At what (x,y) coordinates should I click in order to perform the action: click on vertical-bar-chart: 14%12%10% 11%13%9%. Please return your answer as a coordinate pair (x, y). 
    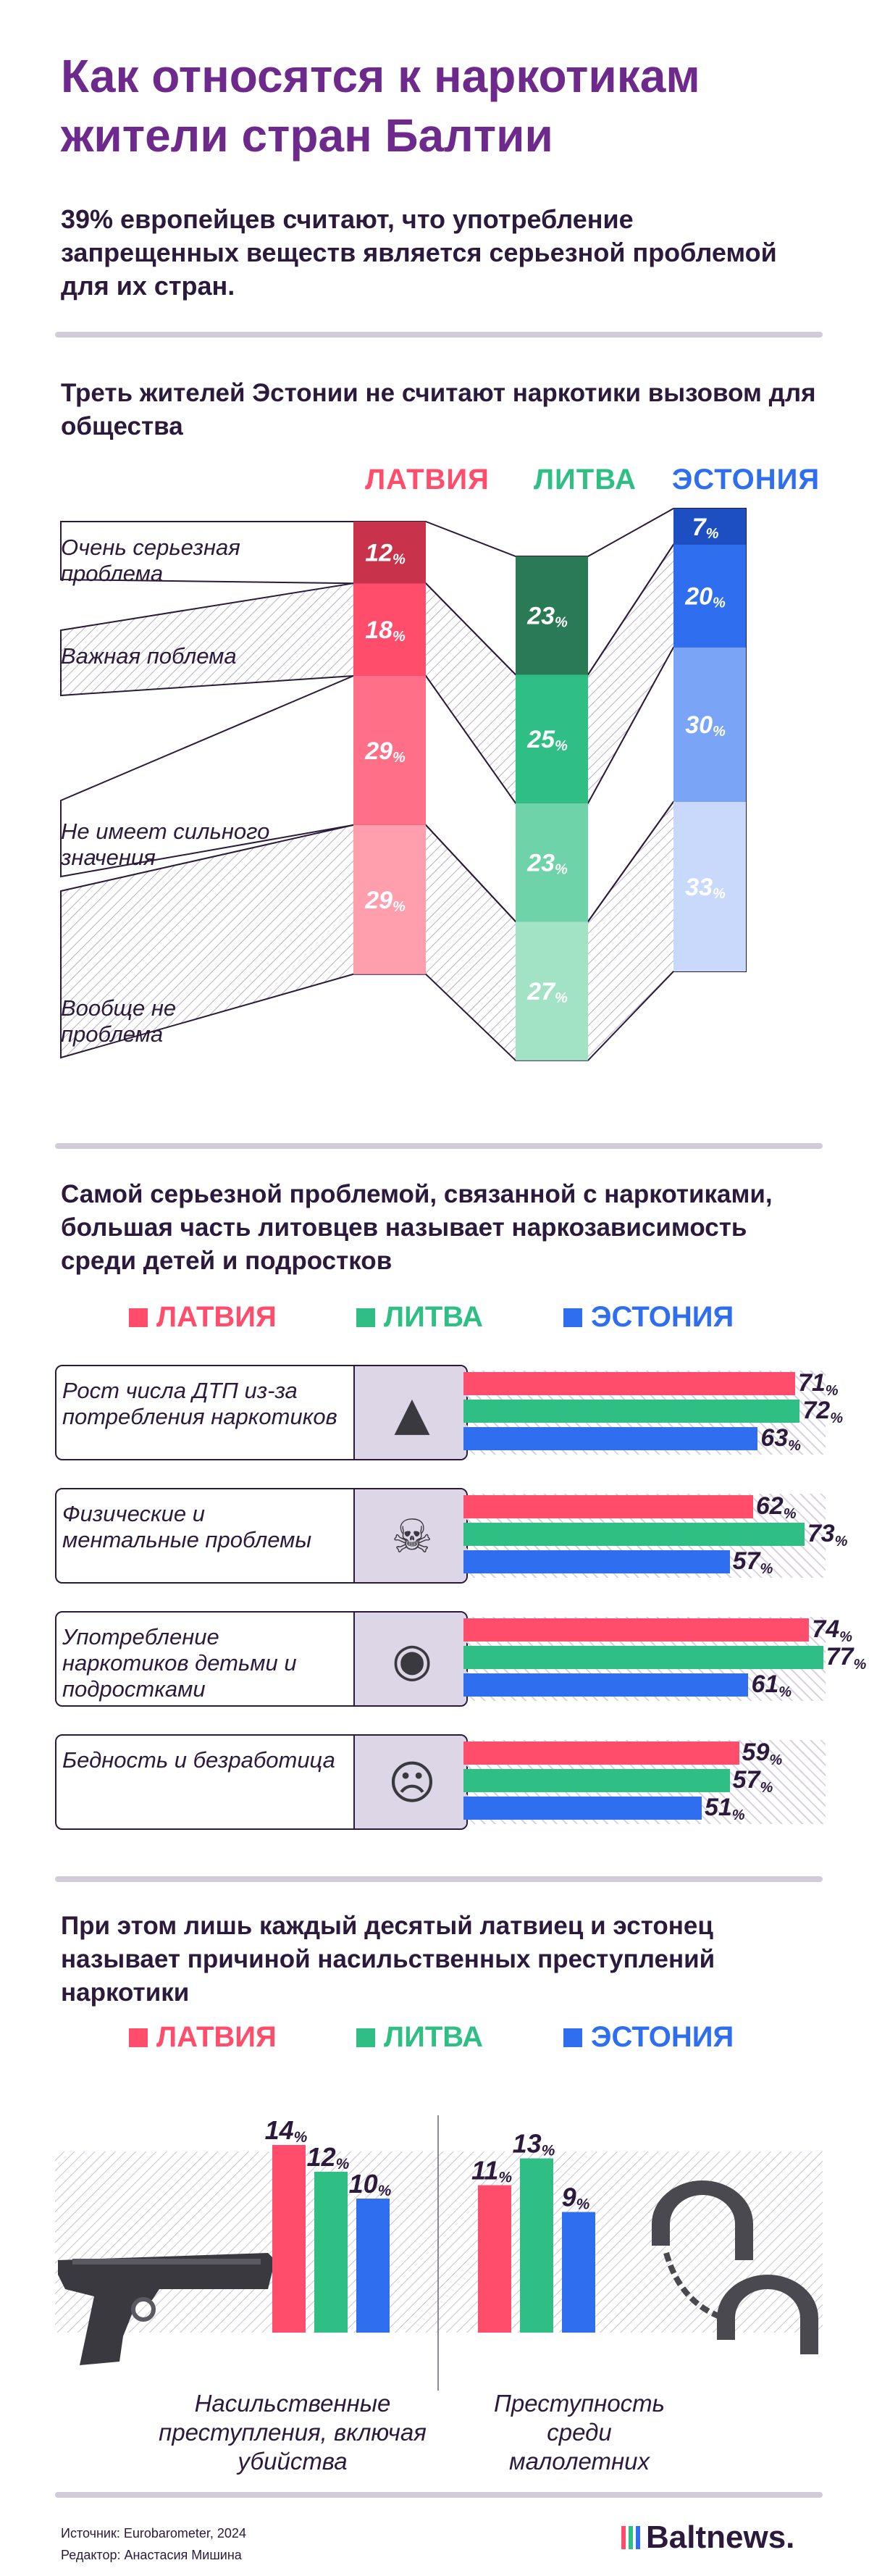
    Looking at the image, I should click on (439, 2253).